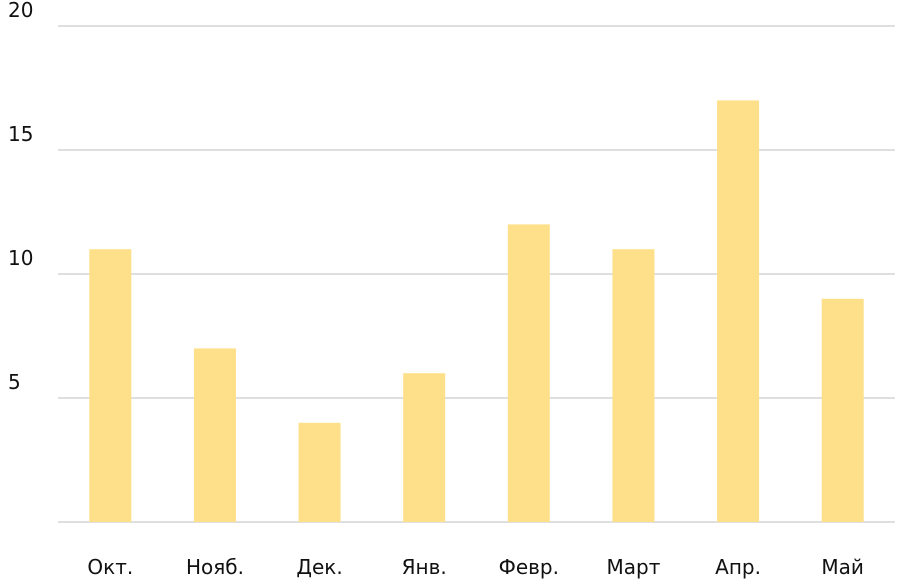 This screenshot has height=584, width=904. I want to click on x-tick-label: Апр., so click(738, 567).